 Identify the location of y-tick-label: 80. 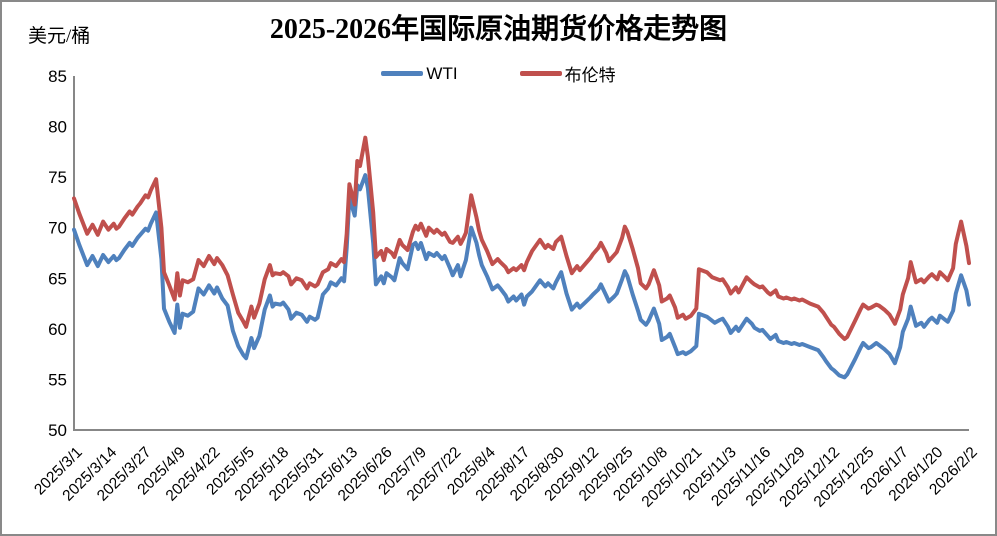
(57, 127).